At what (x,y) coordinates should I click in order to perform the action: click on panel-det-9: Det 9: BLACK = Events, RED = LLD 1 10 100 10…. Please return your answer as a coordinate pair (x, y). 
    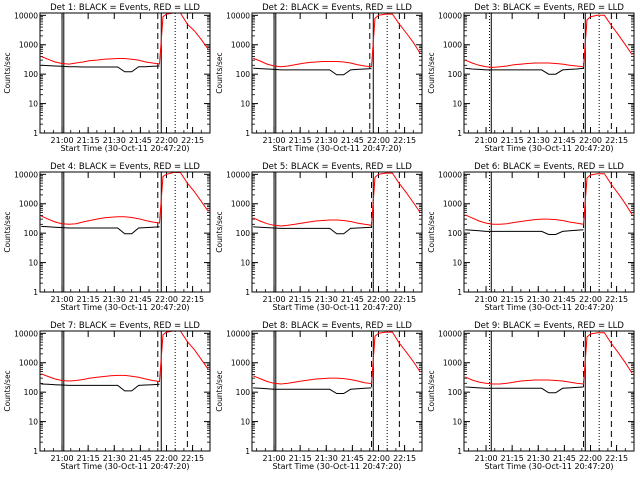
    Looking at the image, I should click on (531, 396).